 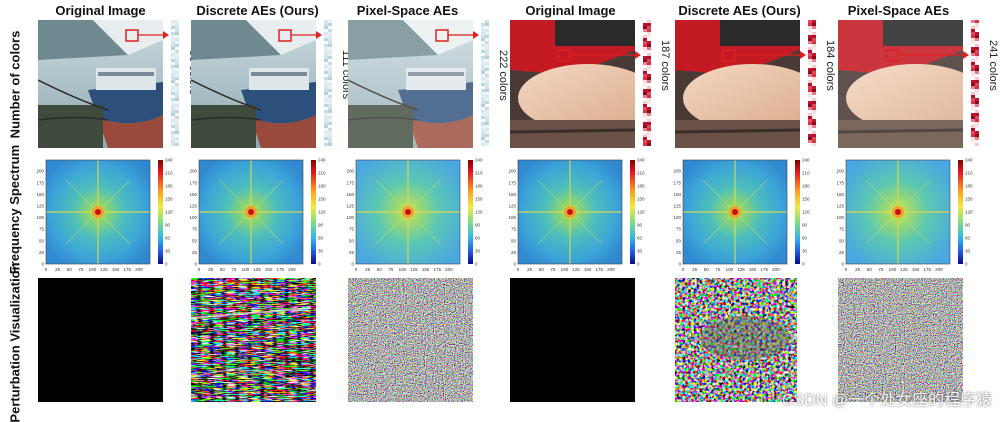 I want to click on photo-panel-5: 184 colors, so click(x=755, y=84).